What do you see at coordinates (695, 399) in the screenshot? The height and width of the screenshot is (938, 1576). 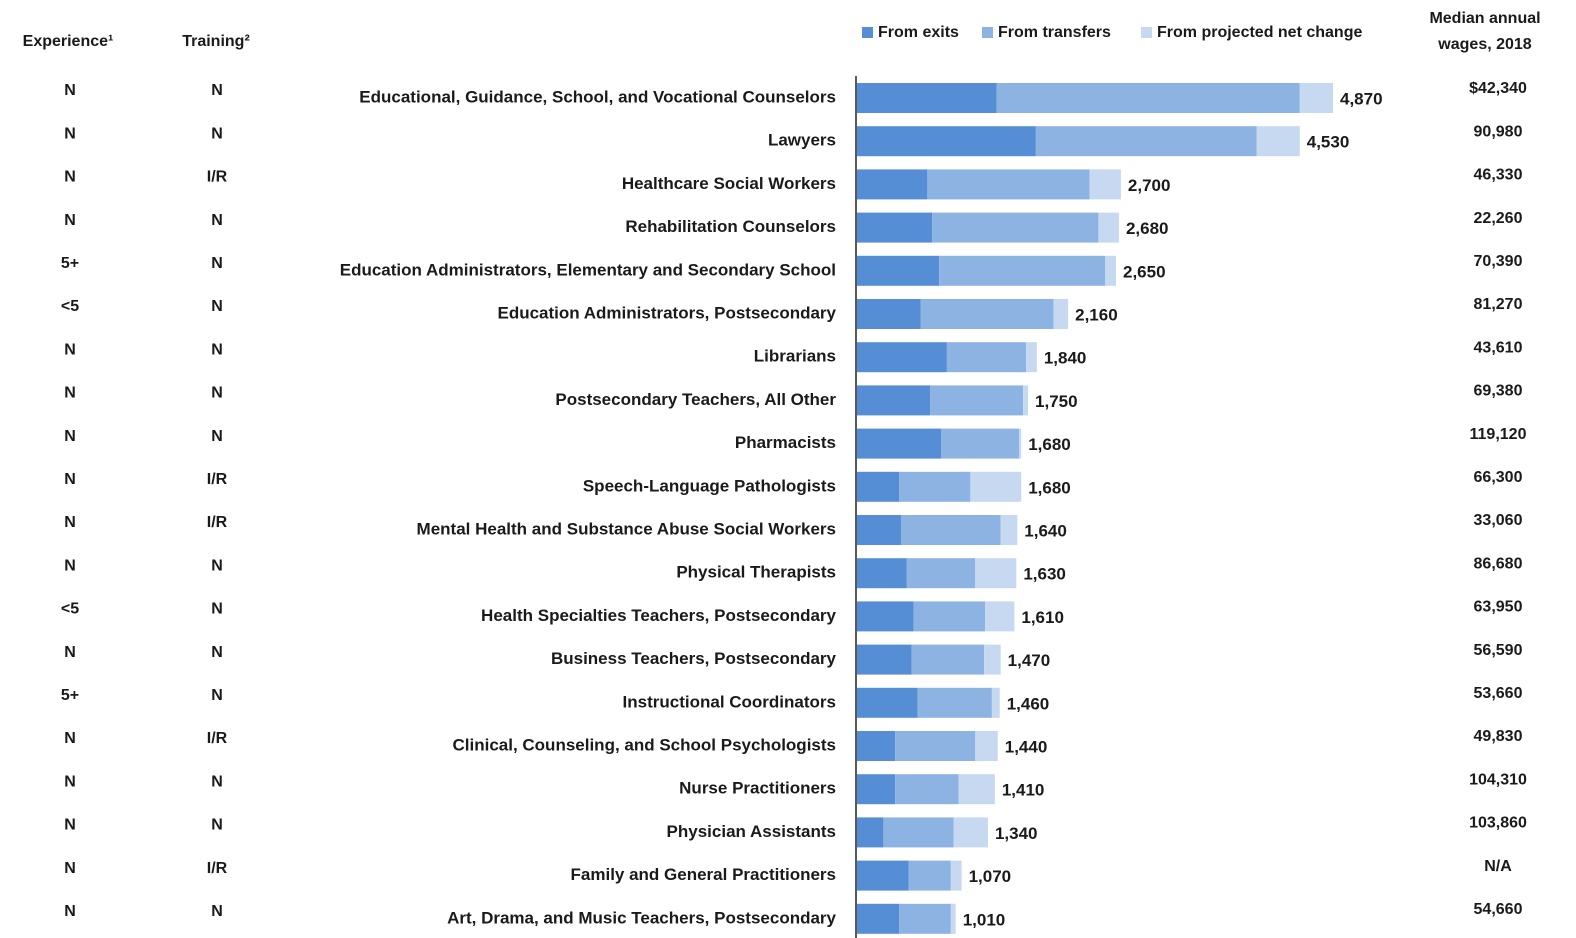 I see `category-label: Postsecondary Teachers, All Other` at bounding box center [695, 399].